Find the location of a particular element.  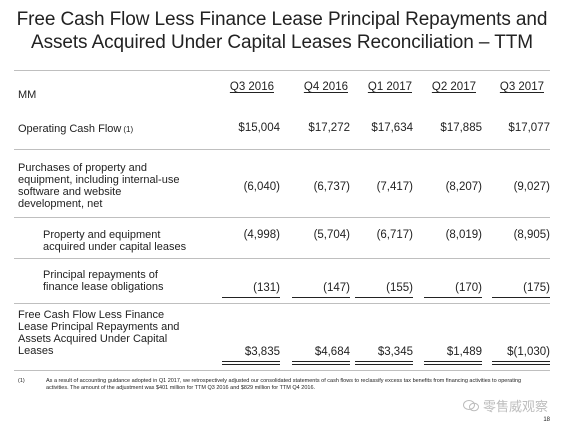

column-header: Q3 2017 is located at coordinates (521, 87).